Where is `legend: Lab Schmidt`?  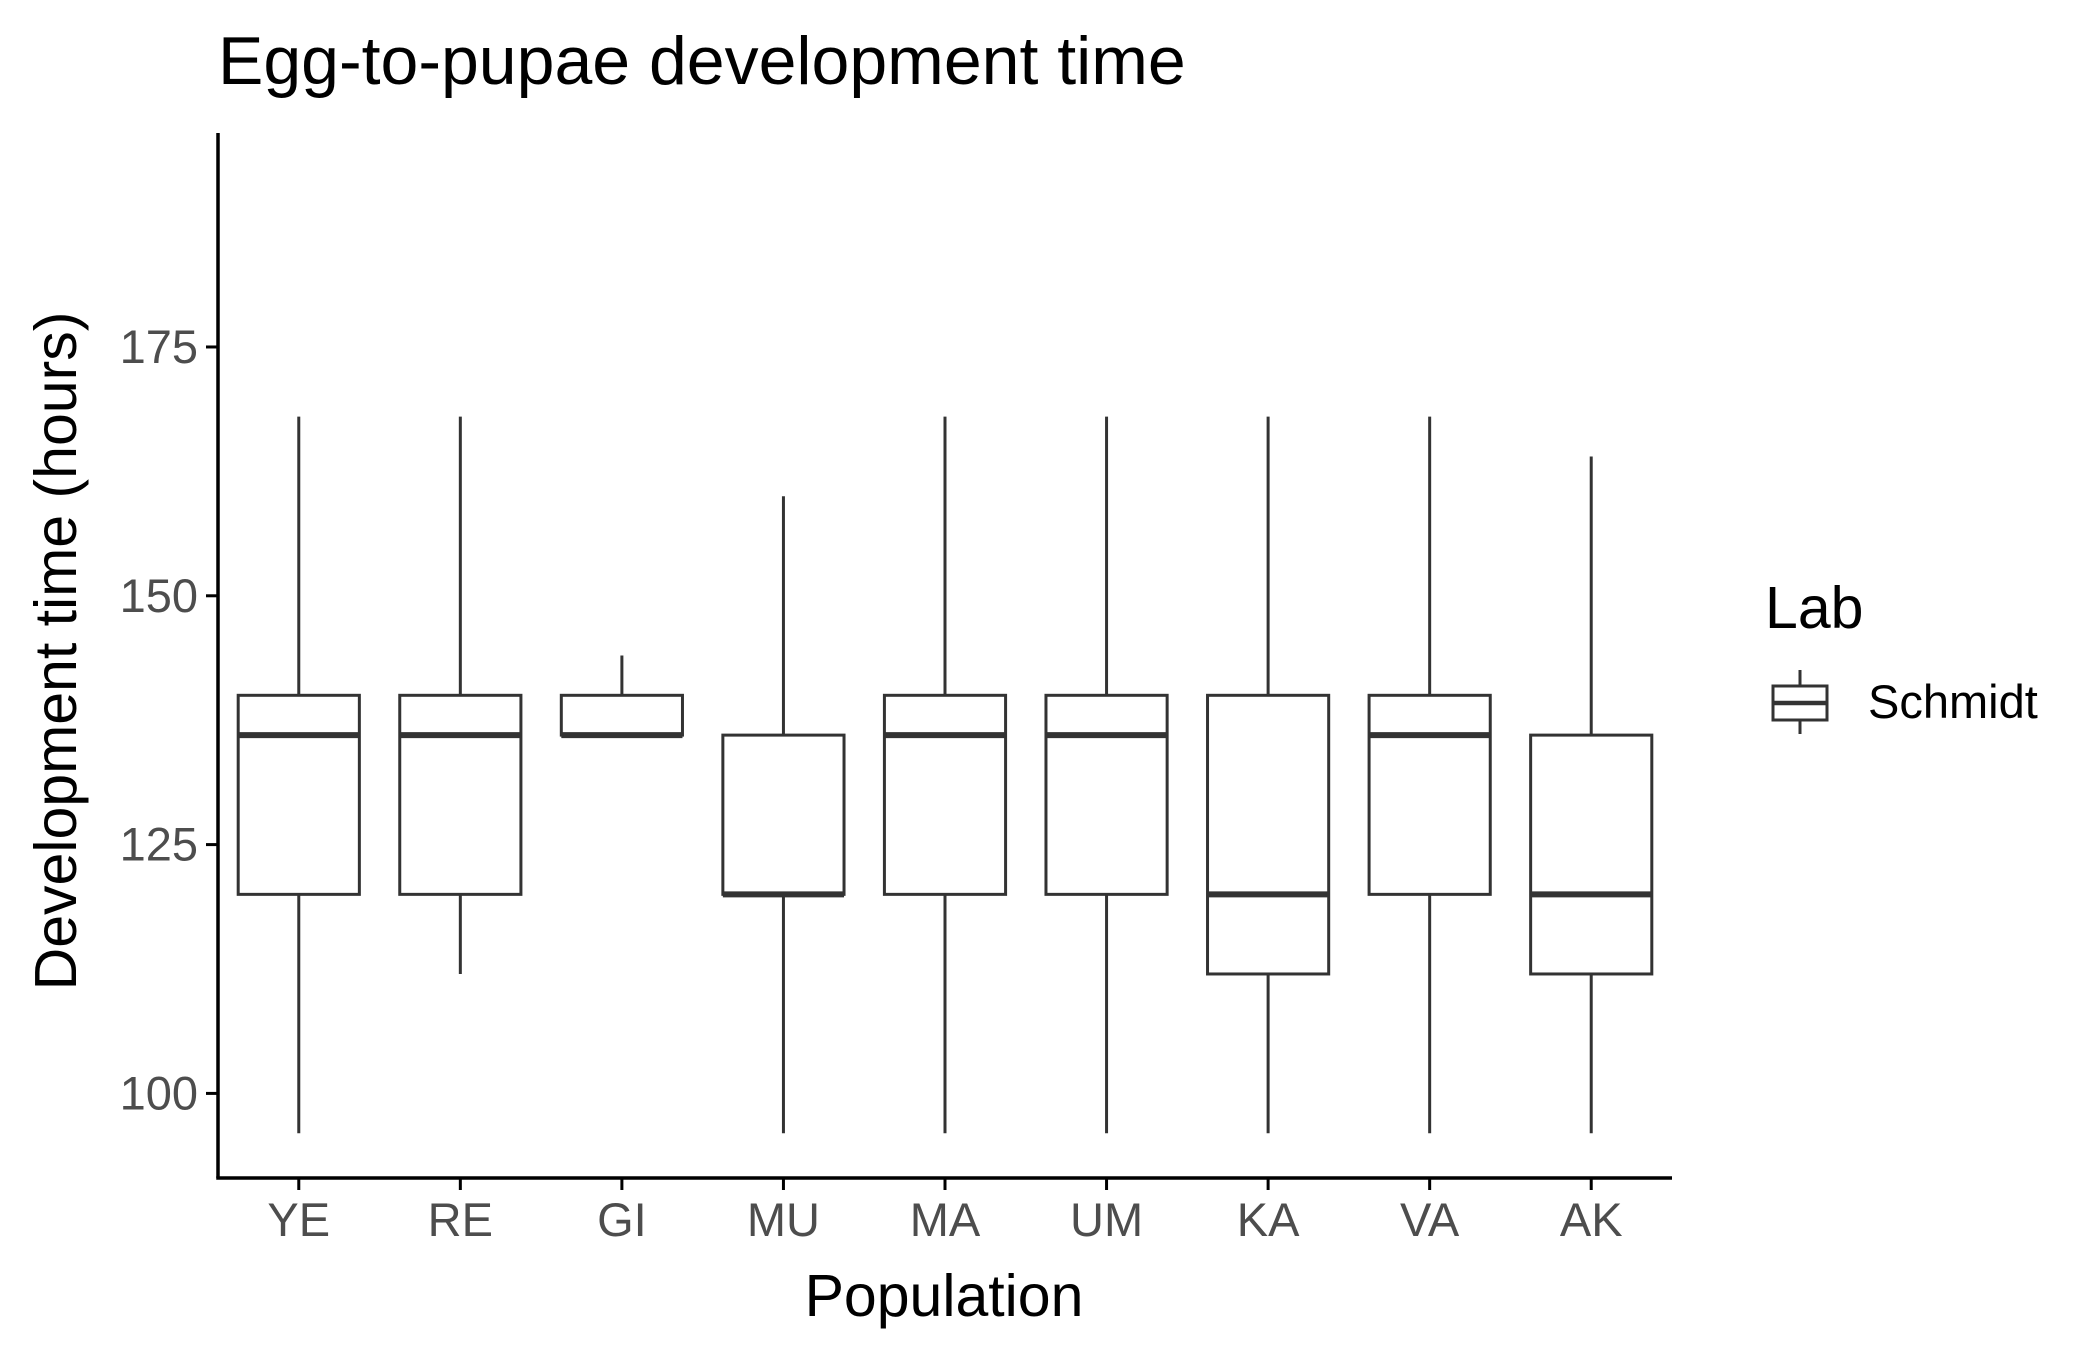 legend: Lab Schmidt is located at coordinates (1901, 654).